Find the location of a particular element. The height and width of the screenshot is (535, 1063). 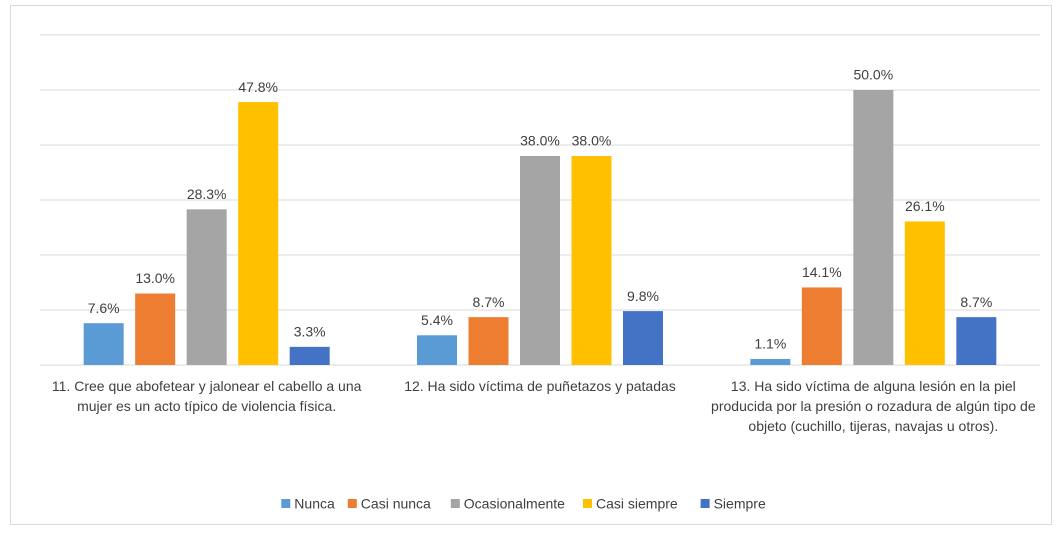

data-label: 1.1% is located at coordinates (770, 344).